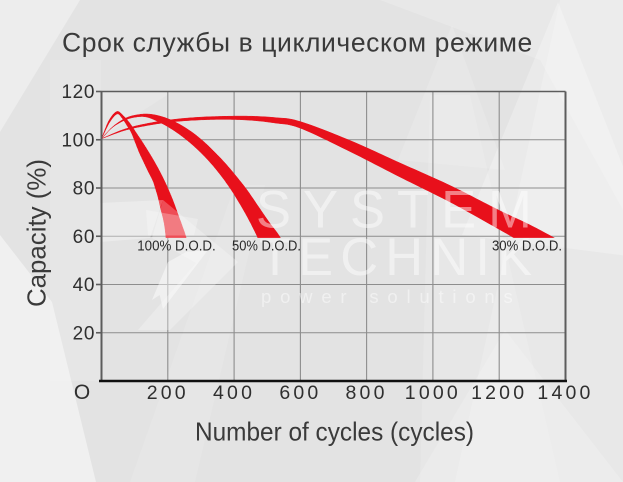  Describe the element at coordinates (565, 393) in the screenshot. I see `svg-text: 1400` at that location.